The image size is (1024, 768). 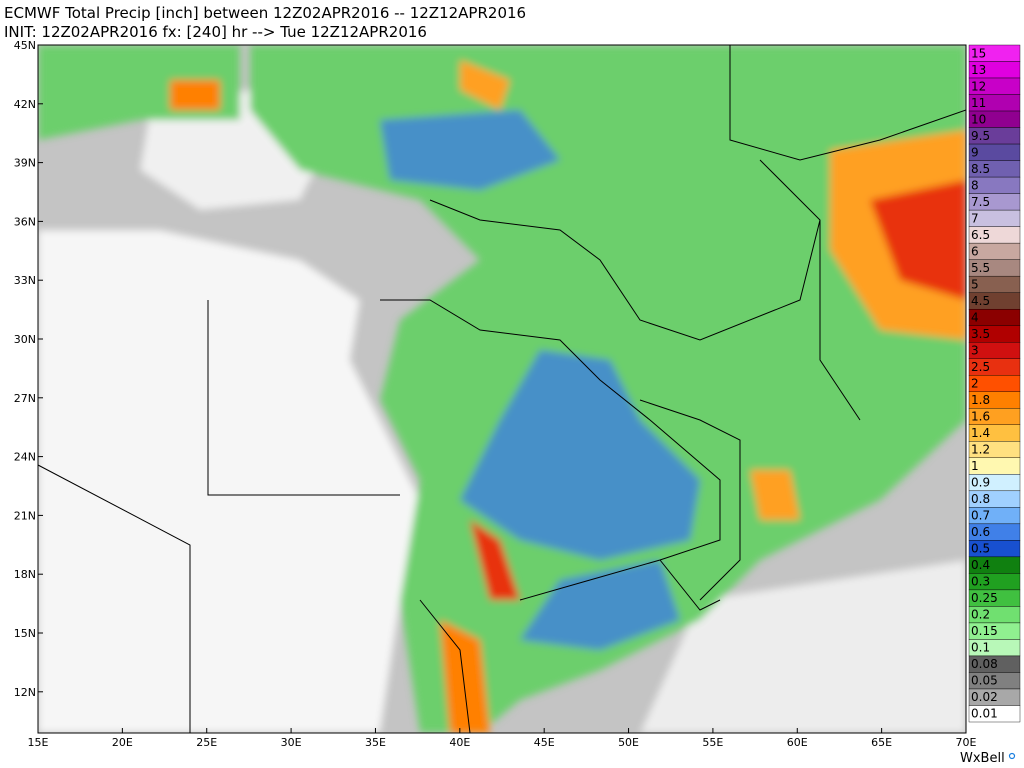 What do you see at coordinates (1012, 756) in the screenshot?
I see `logo-dot` at bounding box center [1012, 756].